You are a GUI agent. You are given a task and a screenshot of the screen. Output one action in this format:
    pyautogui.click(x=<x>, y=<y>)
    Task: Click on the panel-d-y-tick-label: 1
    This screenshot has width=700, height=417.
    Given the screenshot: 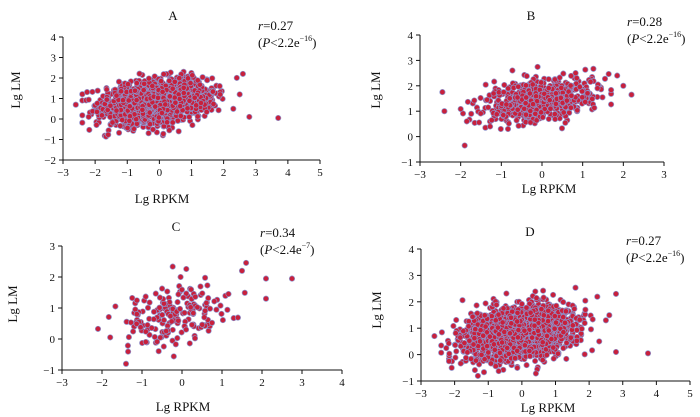 What is the action you would take?
    pyautogui.click(x=412, y=329)
    